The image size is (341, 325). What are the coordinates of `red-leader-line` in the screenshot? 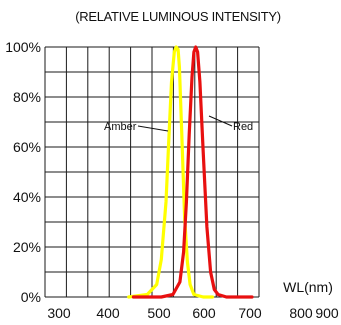 It's located at (220, 121).